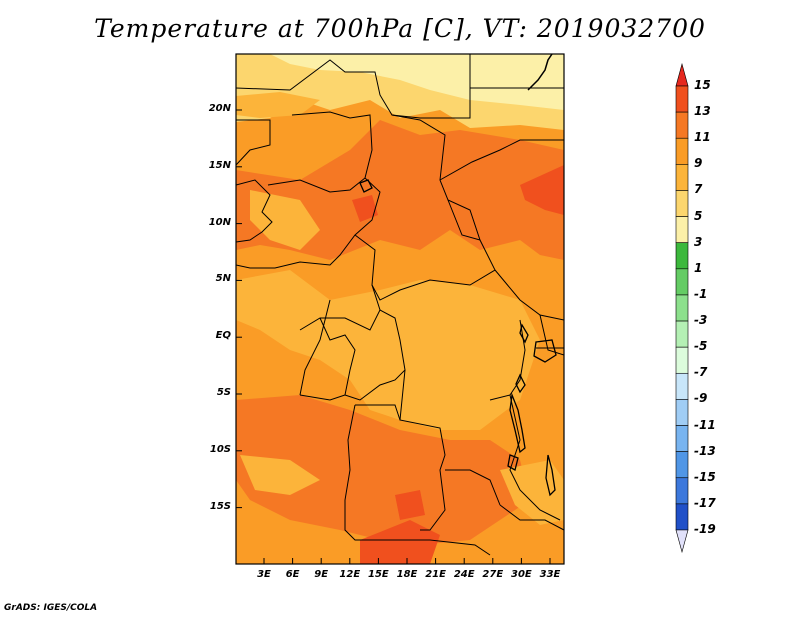 The height and width of the screenshot is (618, 800). I want to click on lon-tick-label: 12E, so click(350, 574).